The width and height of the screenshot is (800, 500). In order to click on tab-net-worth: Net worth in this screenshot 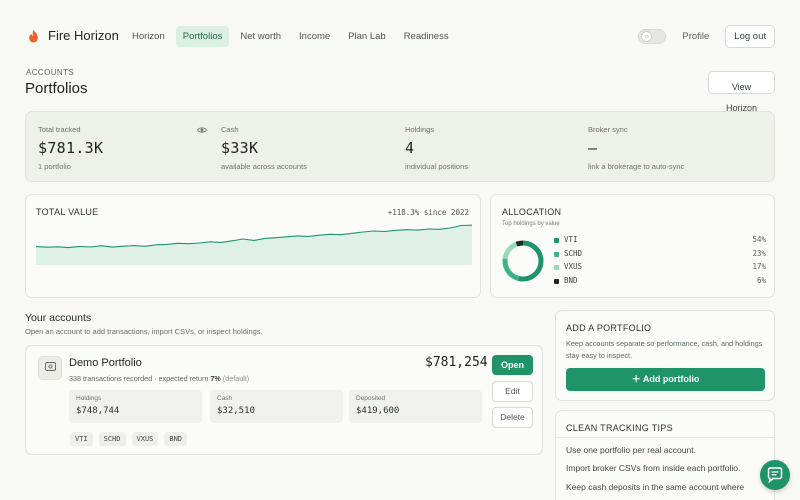, I will do `click(261, 36)`.